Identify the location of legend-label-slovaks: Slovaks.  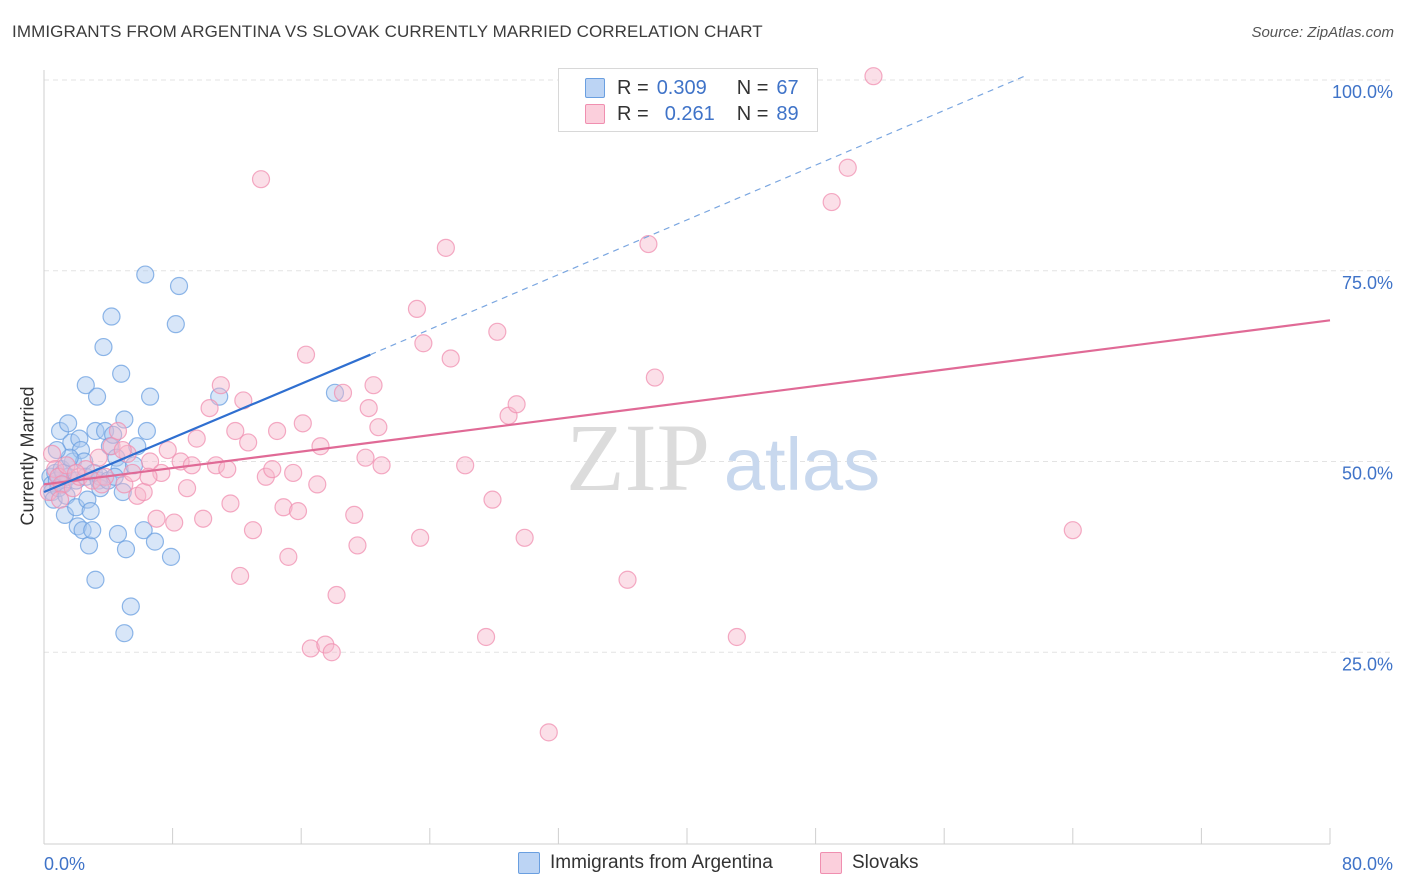
(885, 862).